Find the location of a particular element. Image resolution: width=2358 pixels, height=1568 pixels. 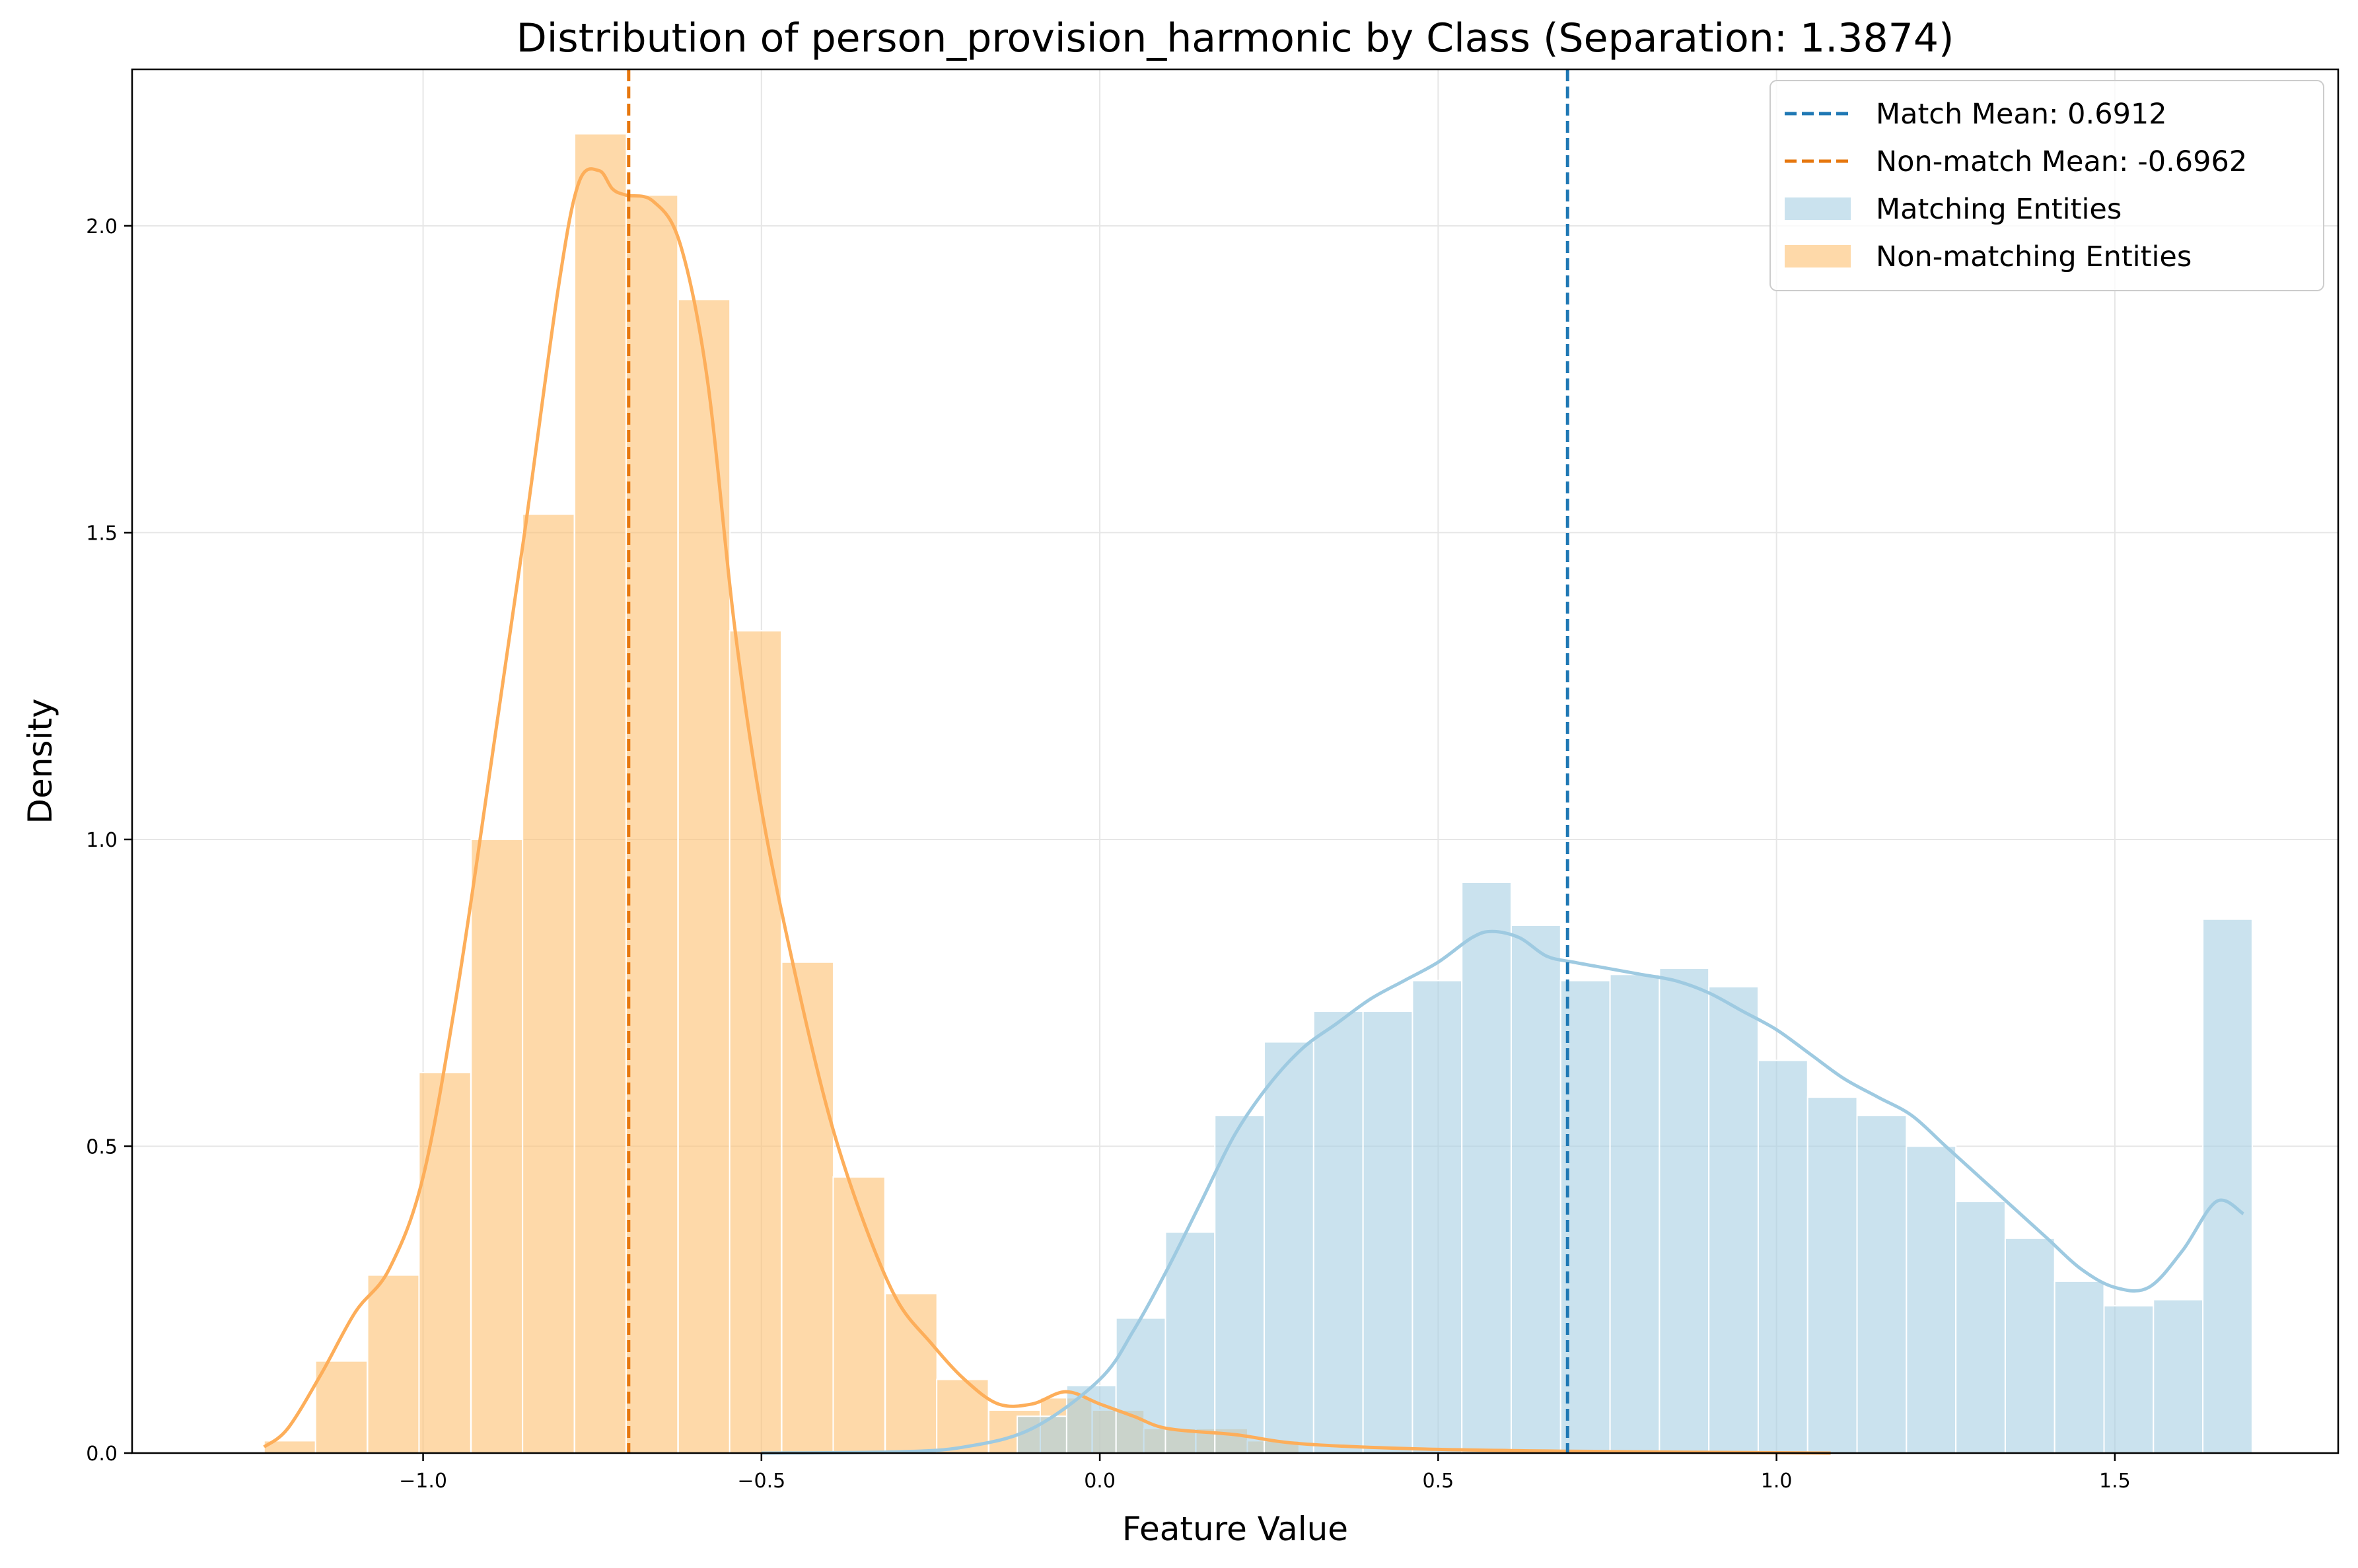

y-tick-label-4: 2.0 is located at coordinates (102, 226).